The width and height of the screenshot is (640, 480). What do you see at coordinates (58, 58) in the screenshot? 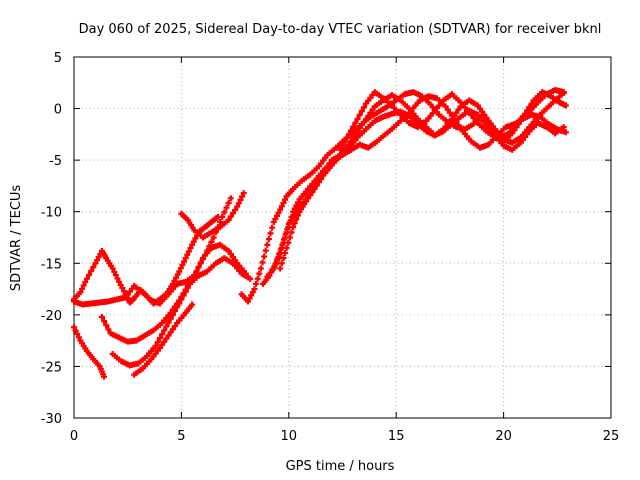
I see `y-tick-label: 5` at bounding box center [58, 58].